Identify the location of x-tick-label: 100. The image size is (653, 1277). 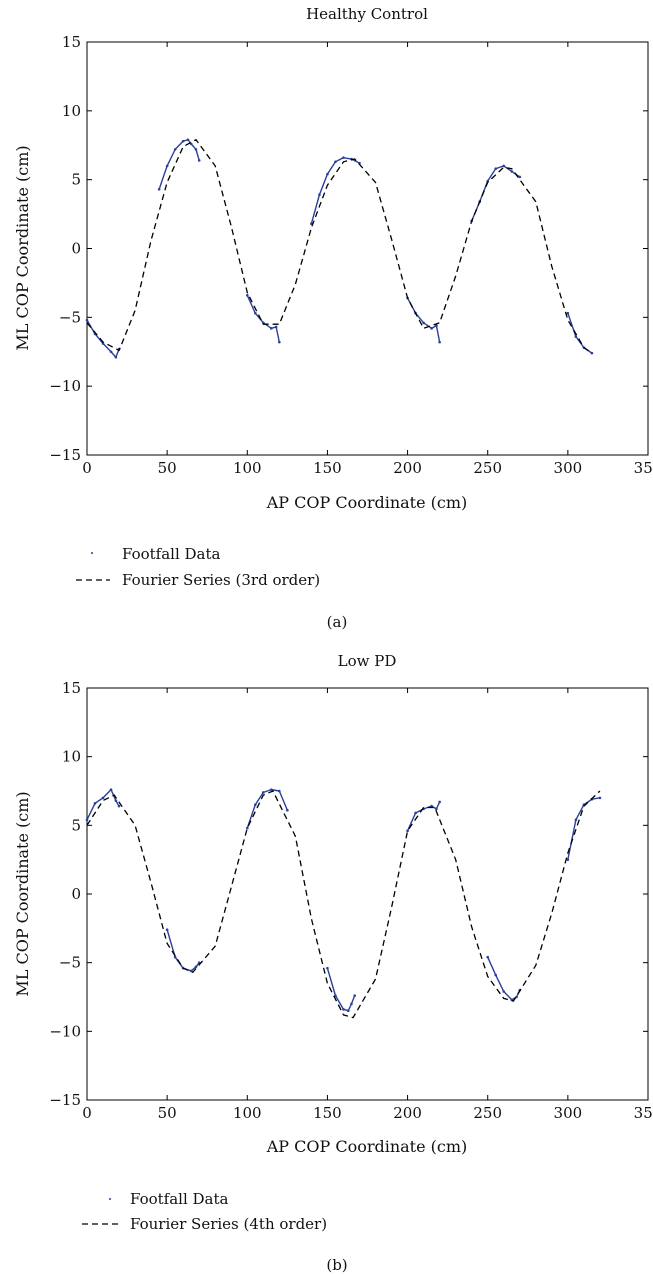
(247, 1113).